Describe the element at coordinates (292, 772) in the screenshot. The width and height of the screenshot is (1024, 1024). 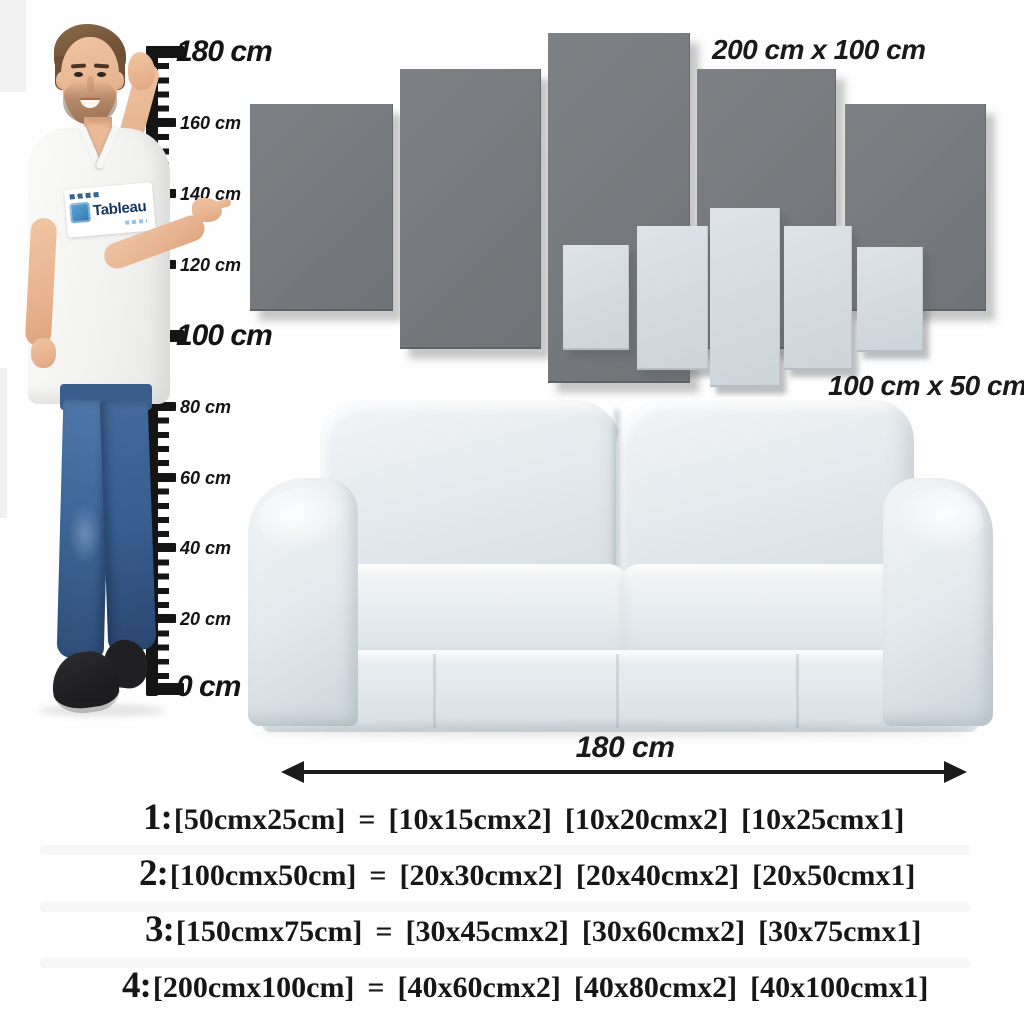
I see `width-arrow-left-head` at that location.